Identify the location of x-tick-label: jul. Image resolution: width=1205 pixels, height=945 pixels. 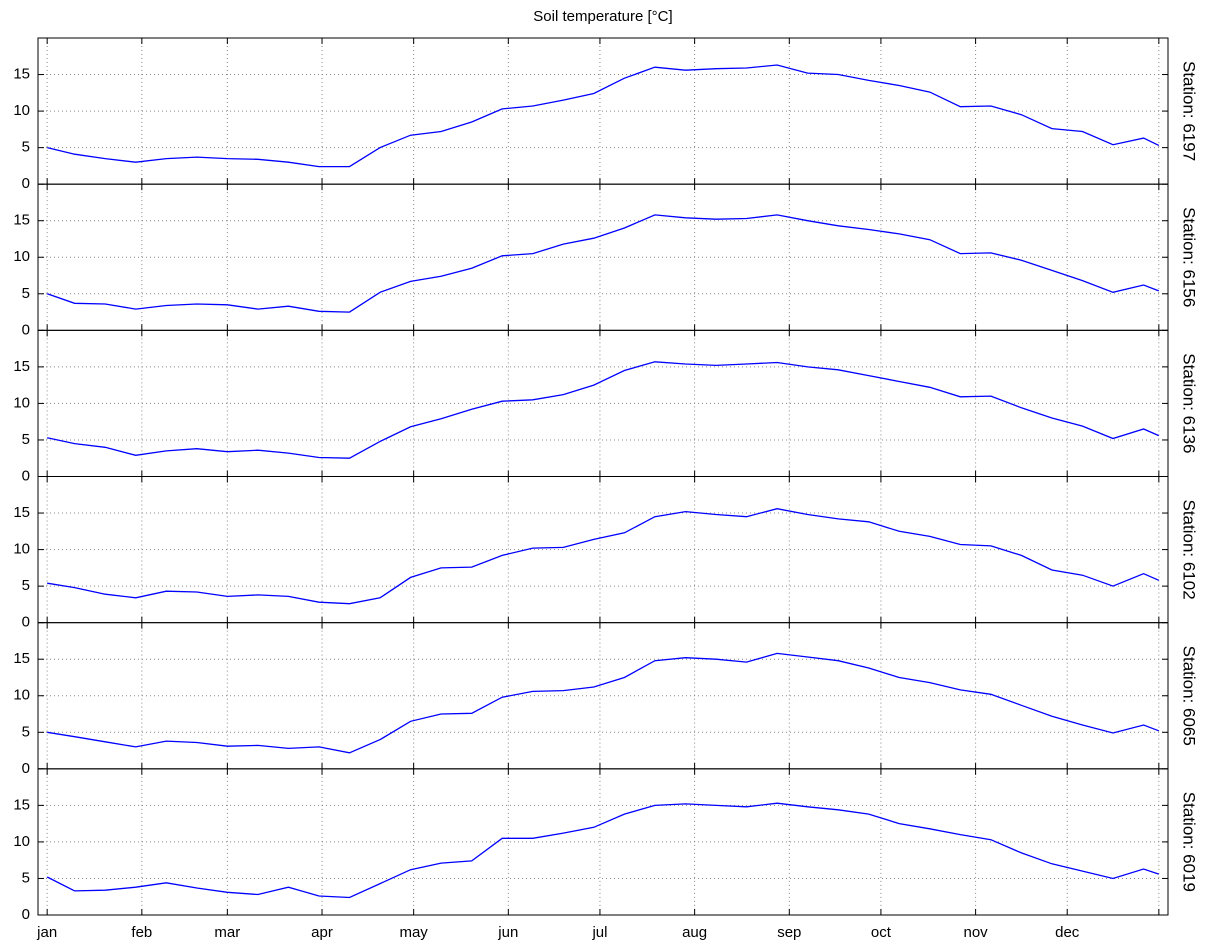
(599, 932).